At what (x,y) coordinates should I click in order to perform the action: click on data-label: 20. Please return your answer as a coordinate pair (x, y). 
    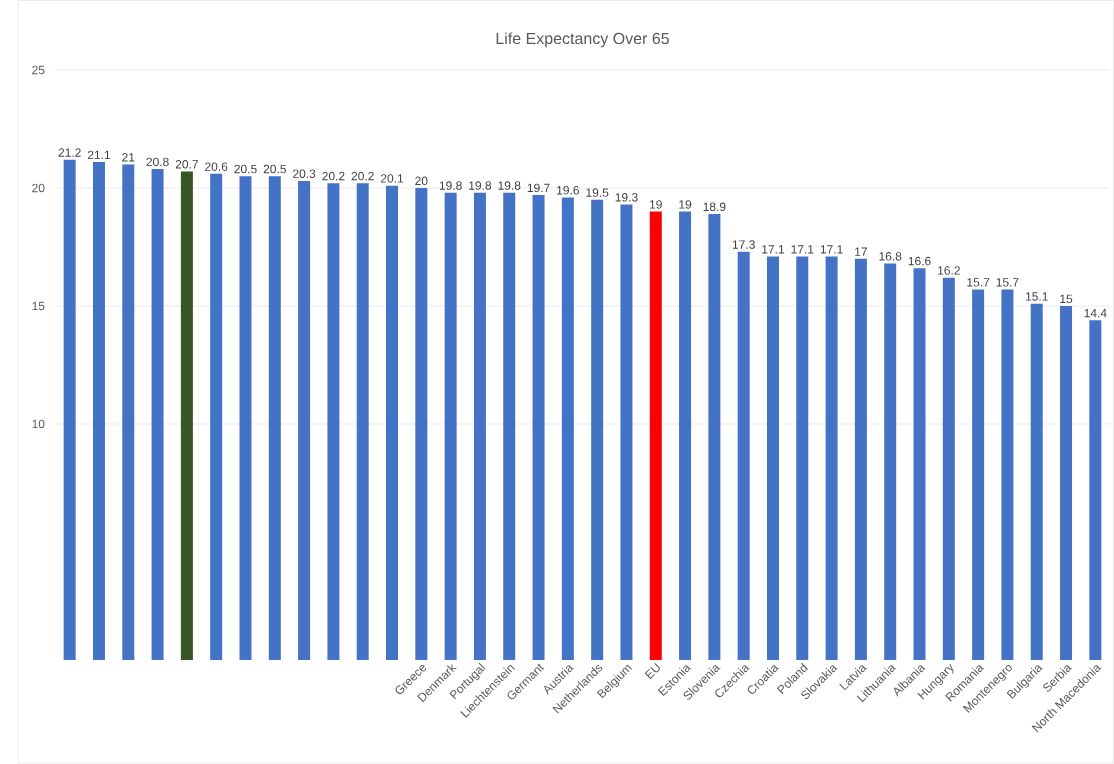
    Looking at the image, I should click on (421, 181).